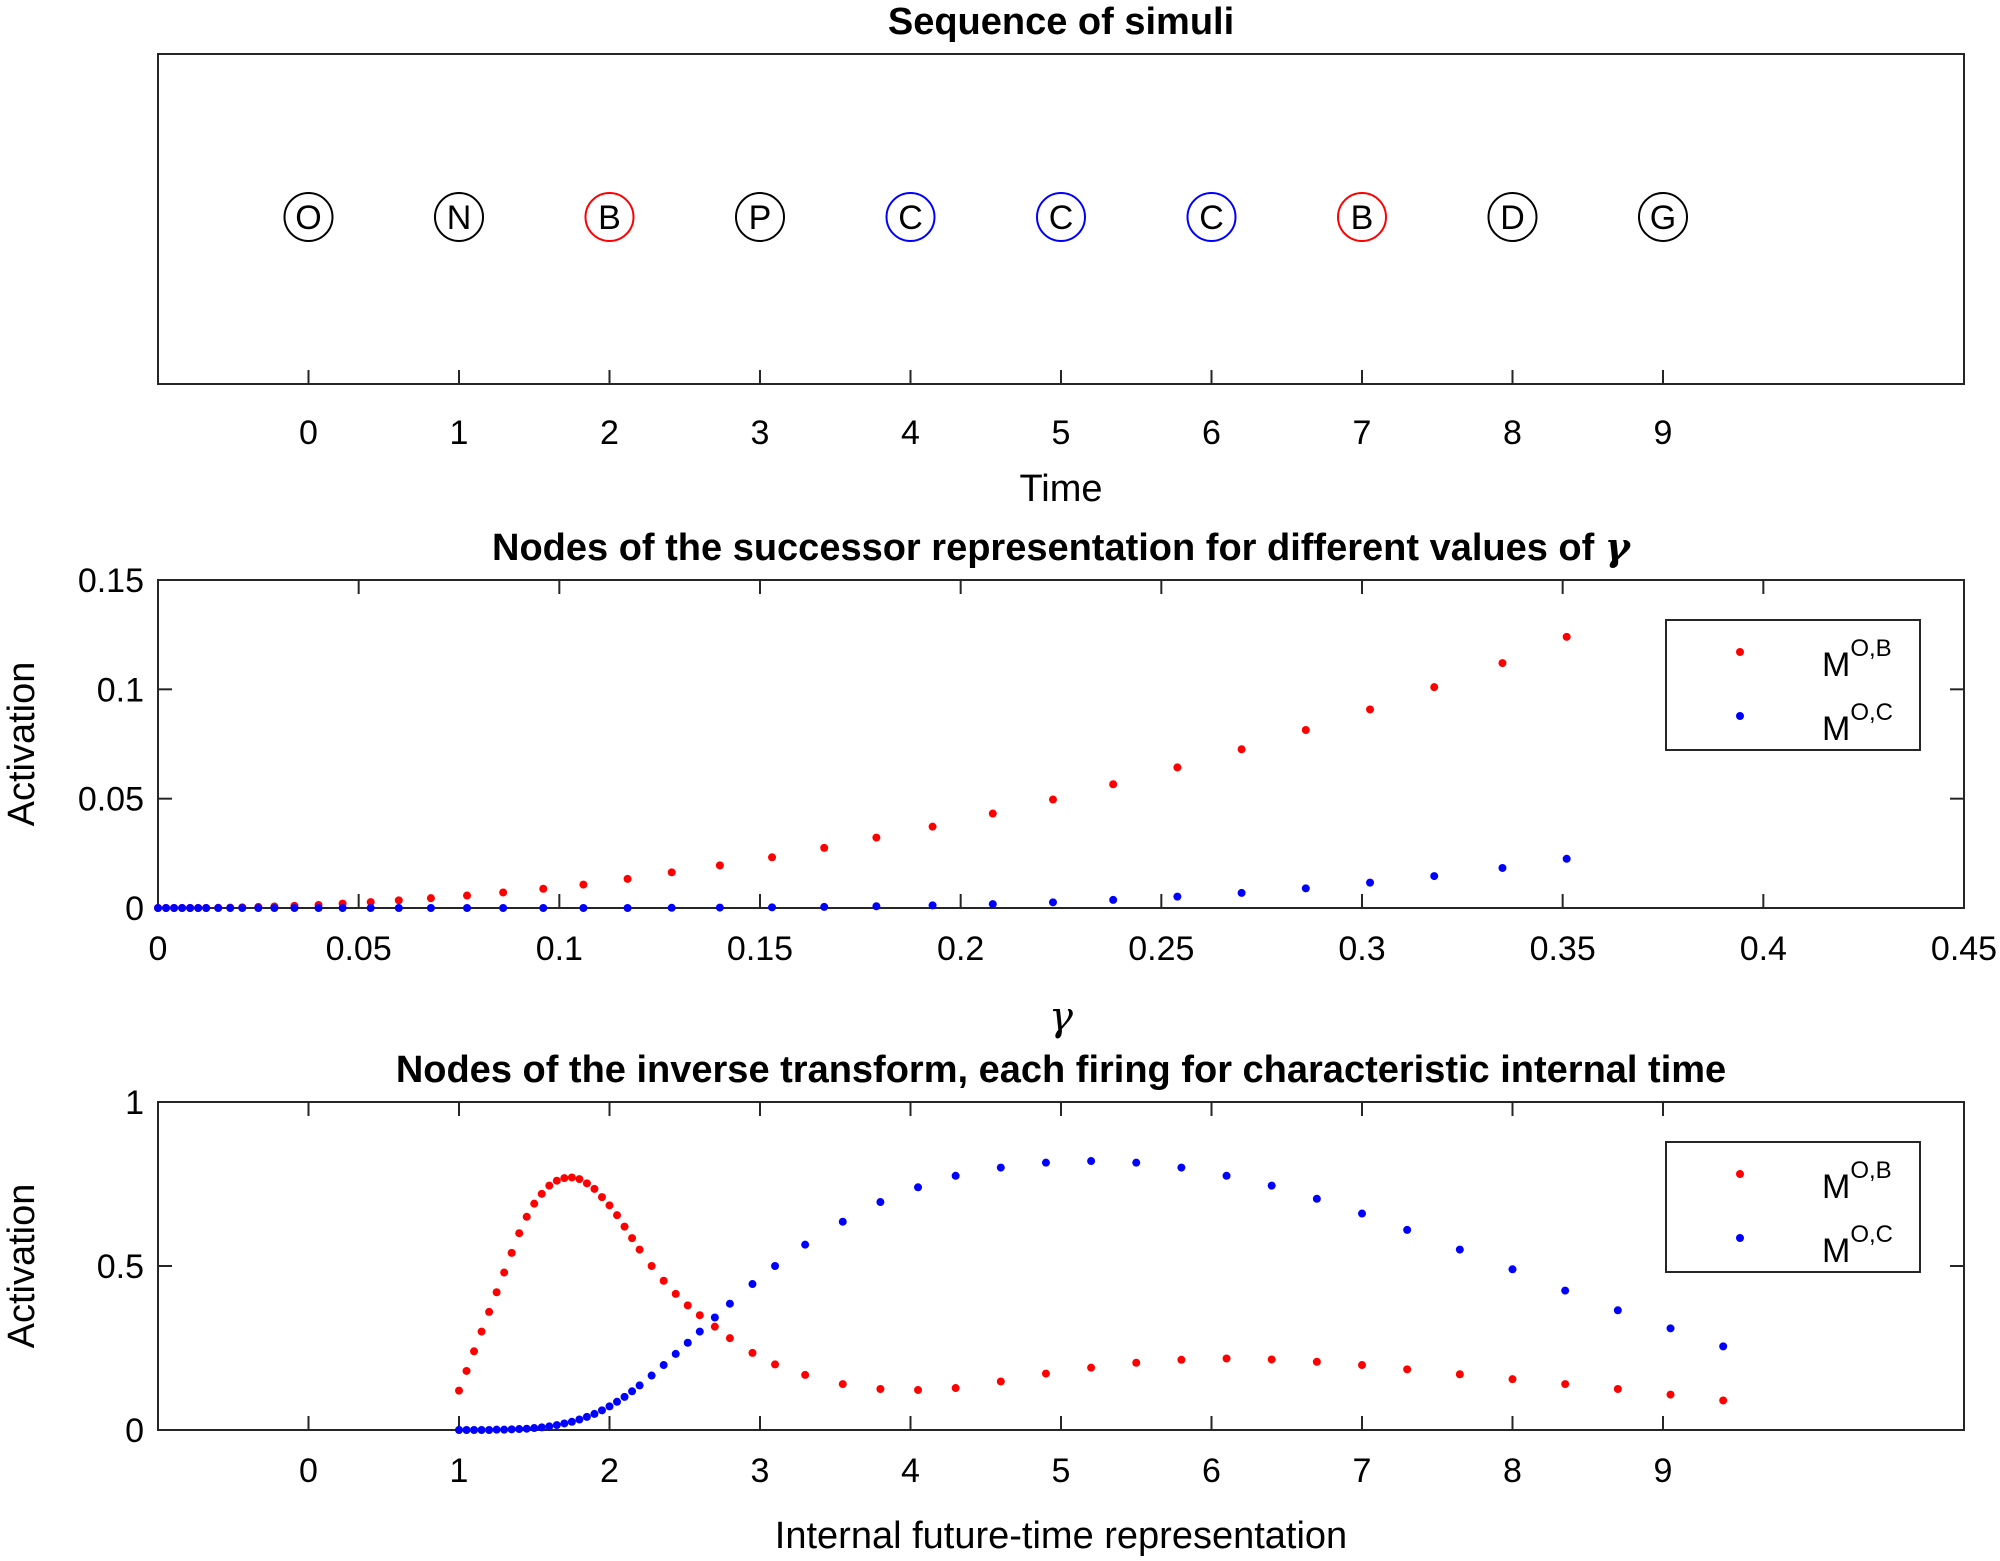  Describe the element at coordinates (609, 433) in the screenshot. I see `panel1-x-tick-label: 2` at that location.